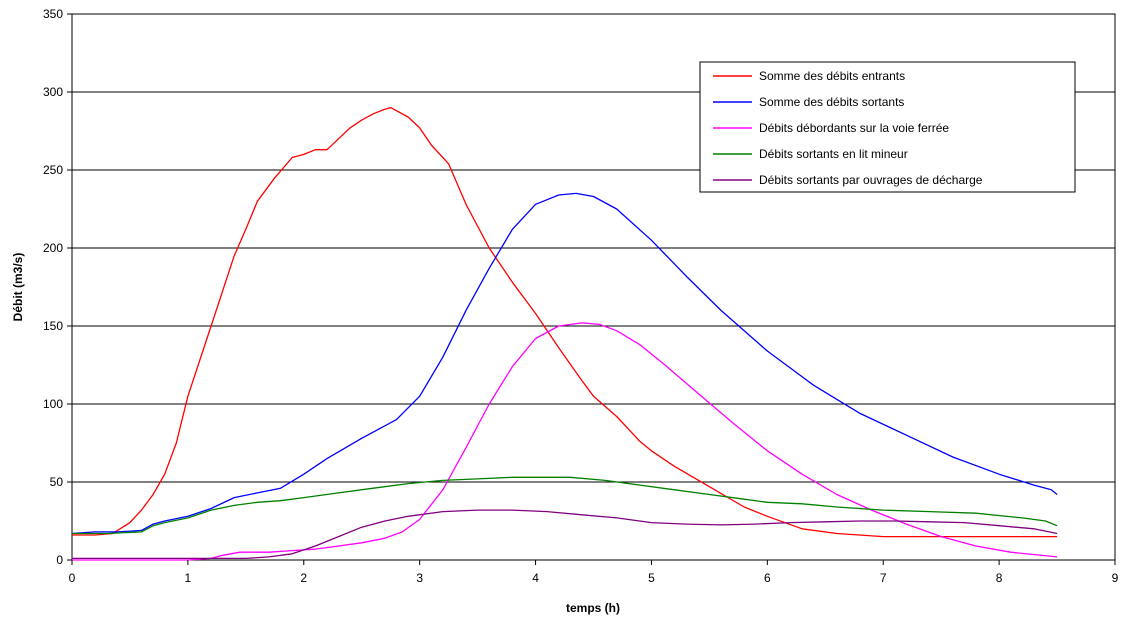 The height and width of the screenshot is (626, 1121). Describe the element at coordinates (651, 578) in the screenshot. I see `x-tick-label: 5` at that location.